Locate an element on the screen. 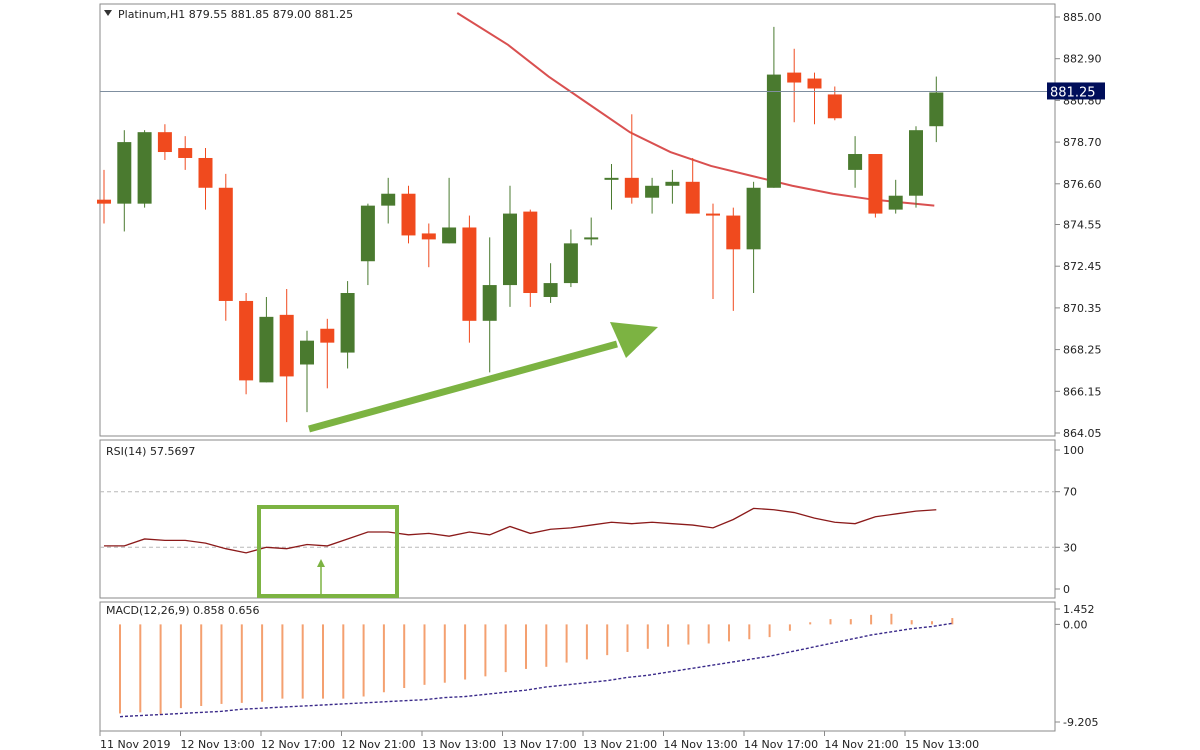 Image resolution: width=1200 pixels, height=750 pixels. rsi-tick-label: 70 is located at coordinates (1070, 492).